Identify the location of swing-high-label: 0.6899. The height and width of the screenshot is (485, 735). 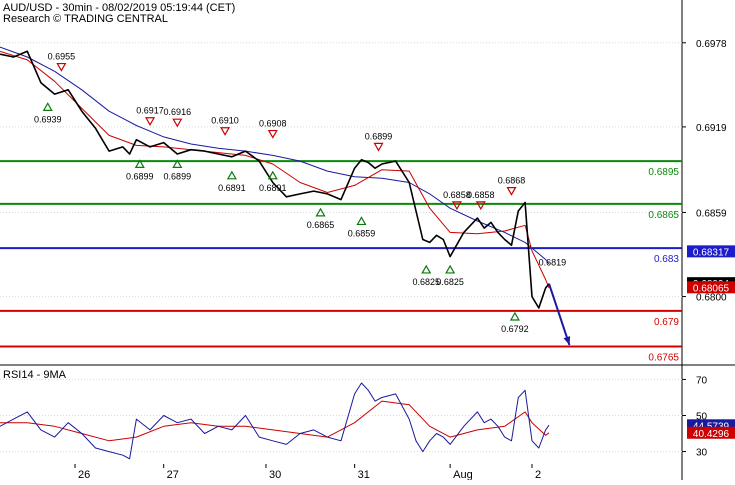
(379, 136).